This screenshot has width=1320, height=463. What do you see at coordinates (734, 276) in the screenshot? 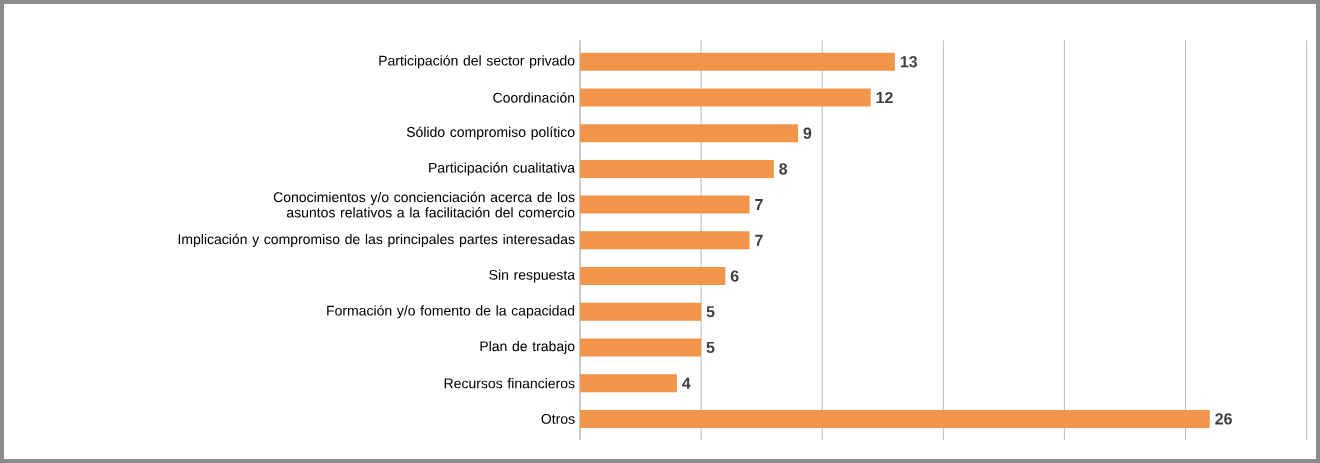
I see `data-label: 6` at bounding box center [734, 276].